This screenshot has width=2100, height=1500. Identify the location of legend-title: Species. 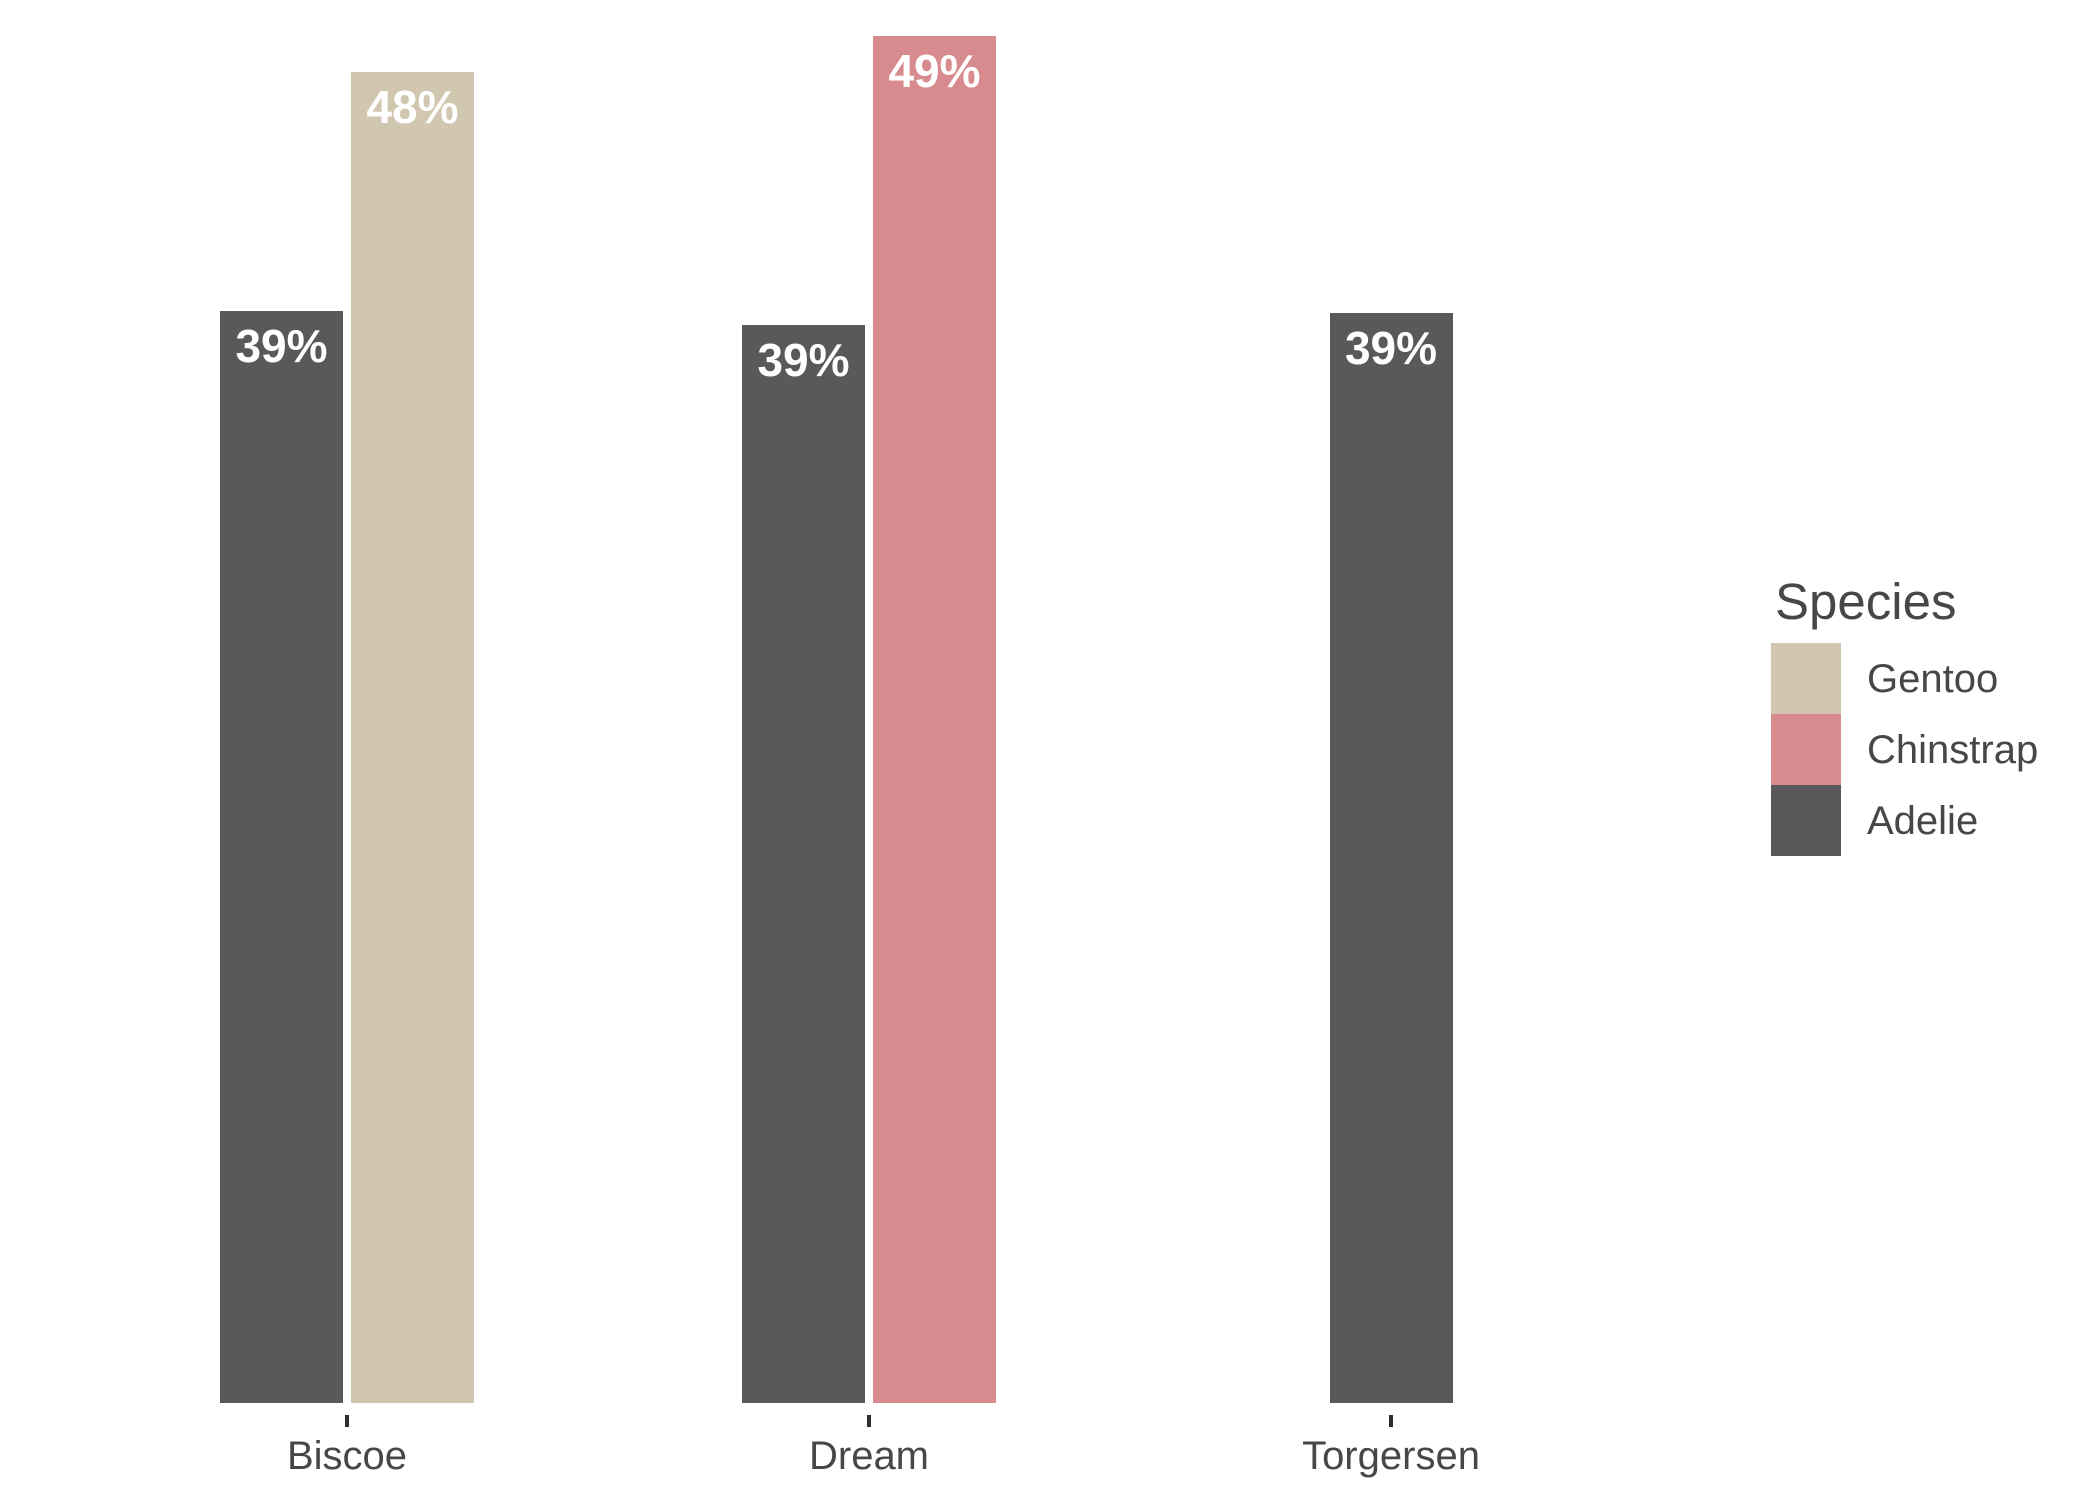
(1866, 601).